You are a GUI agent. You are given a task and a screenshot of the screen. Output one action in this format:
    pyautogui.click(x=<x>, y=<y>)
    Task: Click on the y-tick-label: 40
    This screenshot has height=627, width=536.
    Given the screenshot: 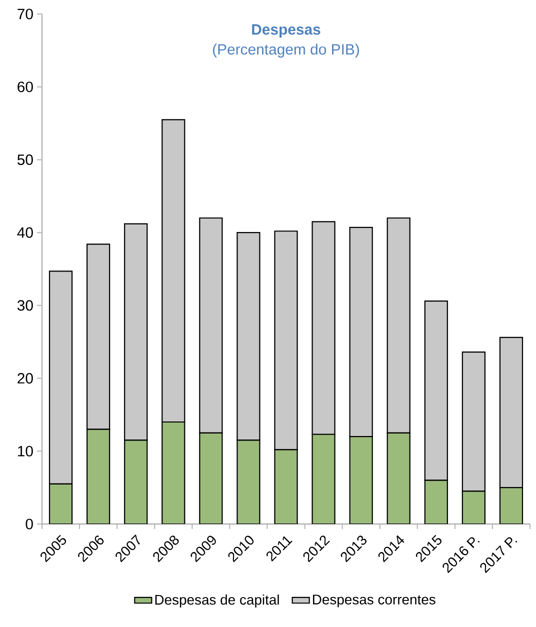 What is the action you would take?
    pyautogui.click(x=25, y=232)
    